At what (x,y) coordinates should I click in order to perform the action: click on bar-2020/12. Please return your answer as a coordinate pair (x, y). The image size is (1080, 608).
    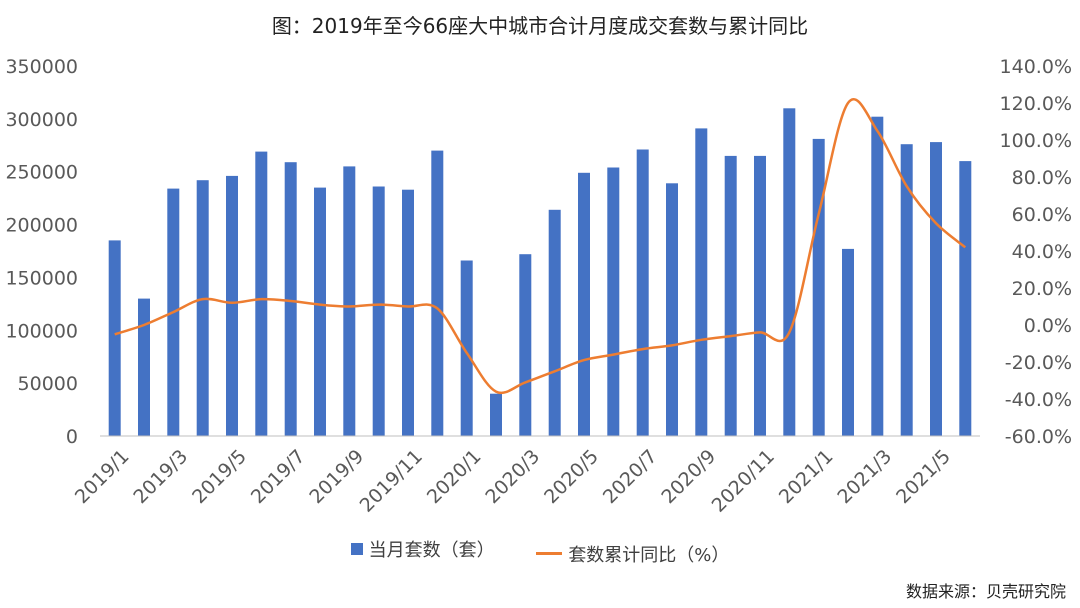
    Looking at the image, I should click on (789, 272).